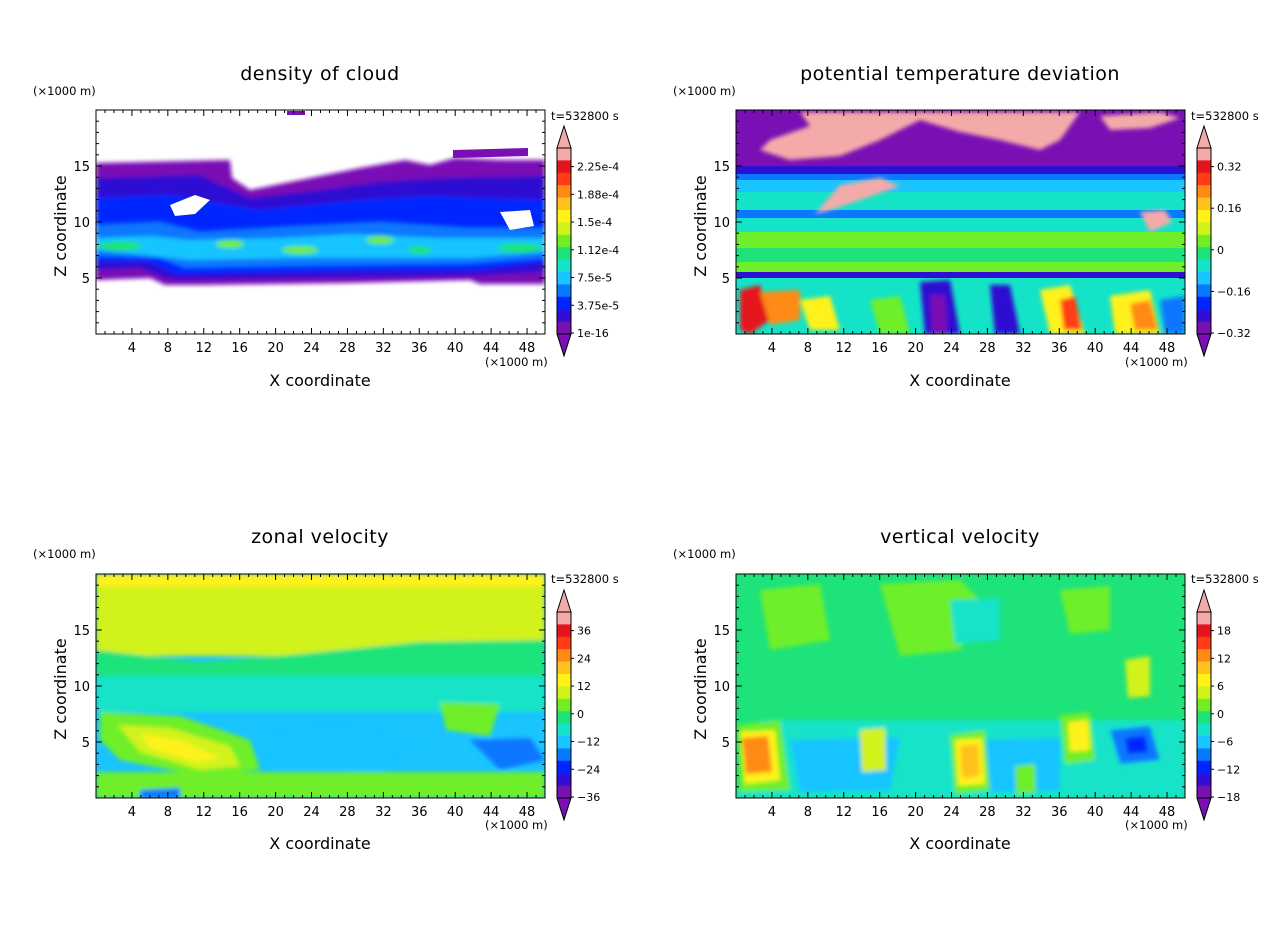 This screenshot has width=1280, height=926. I want to click on colorbar: 0.32 0.16 0 −0.16 −0.32, so click(1223, 241).